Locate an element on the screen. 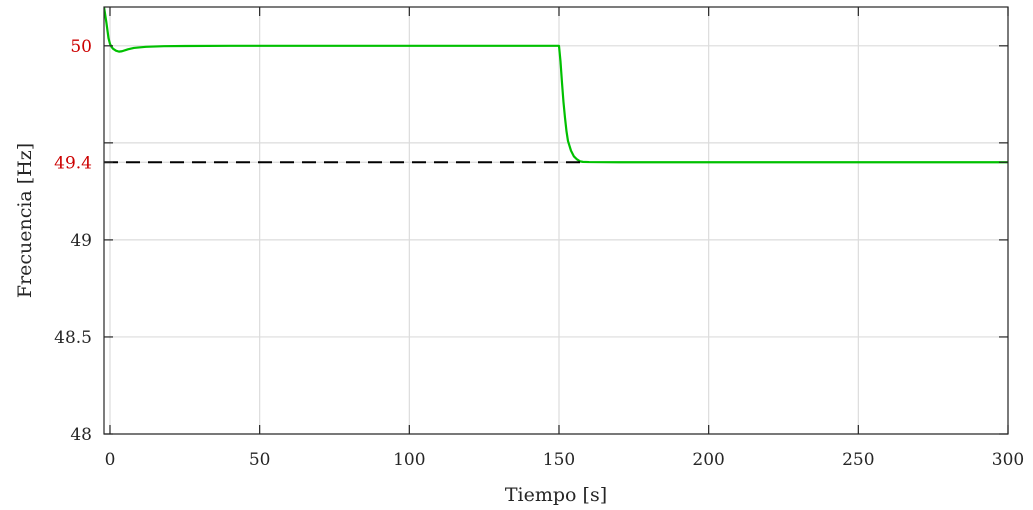 This screenshot has height=510, width=1033. y-axis-label: Frecuencia [Hz] is located at coordinates (25, 220).